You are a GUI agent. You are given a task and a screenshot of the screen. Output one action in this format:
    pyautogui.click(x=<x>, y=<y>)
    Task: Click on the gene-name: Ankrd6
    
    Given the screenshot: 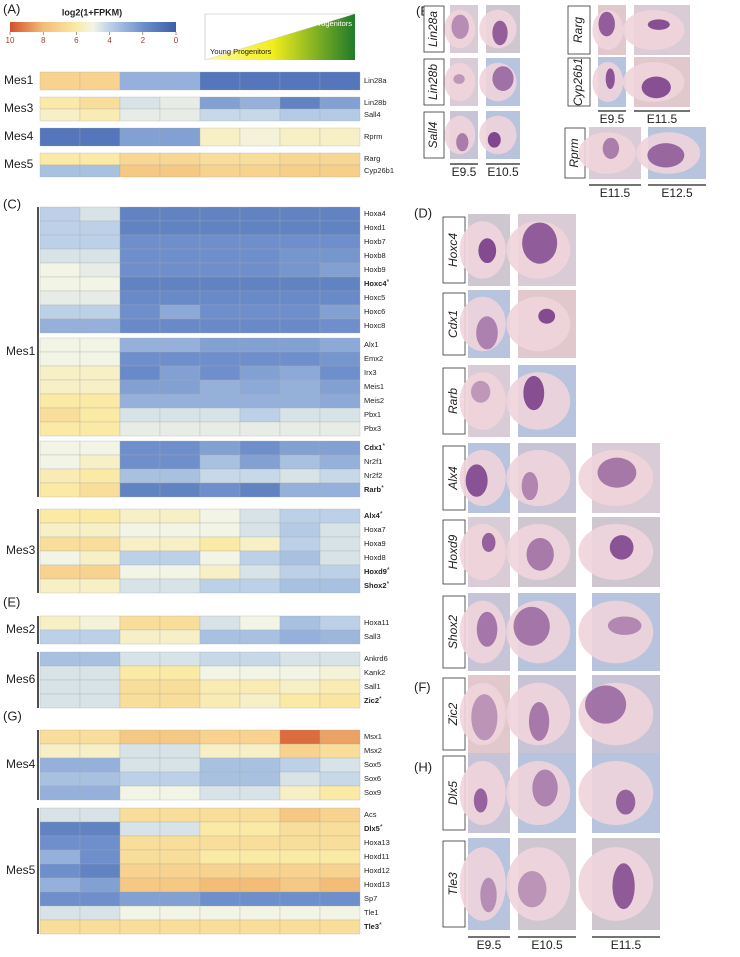 What is the action you would take?
    pyautogui.click(x=376, y=658)
    